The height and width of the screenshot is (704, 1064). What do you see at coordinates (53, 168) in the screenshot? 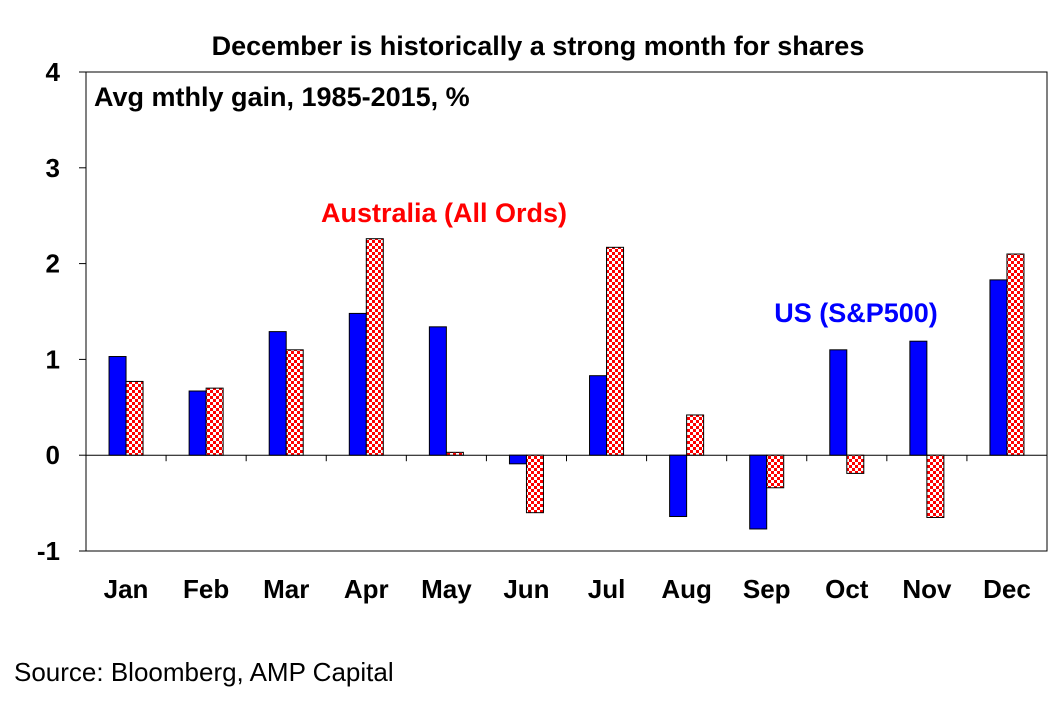
I see `y-tick-label: 3` at bounding box center [53, 168].